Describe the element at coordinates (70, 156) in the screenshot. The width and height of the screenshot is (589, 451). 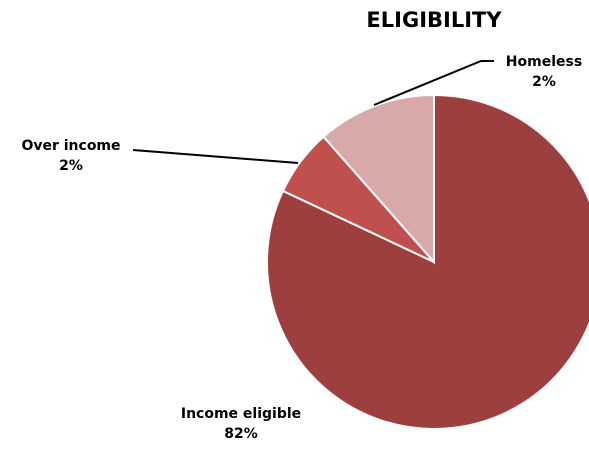
I see `data-label-over-income: Over income 2%` at that location.